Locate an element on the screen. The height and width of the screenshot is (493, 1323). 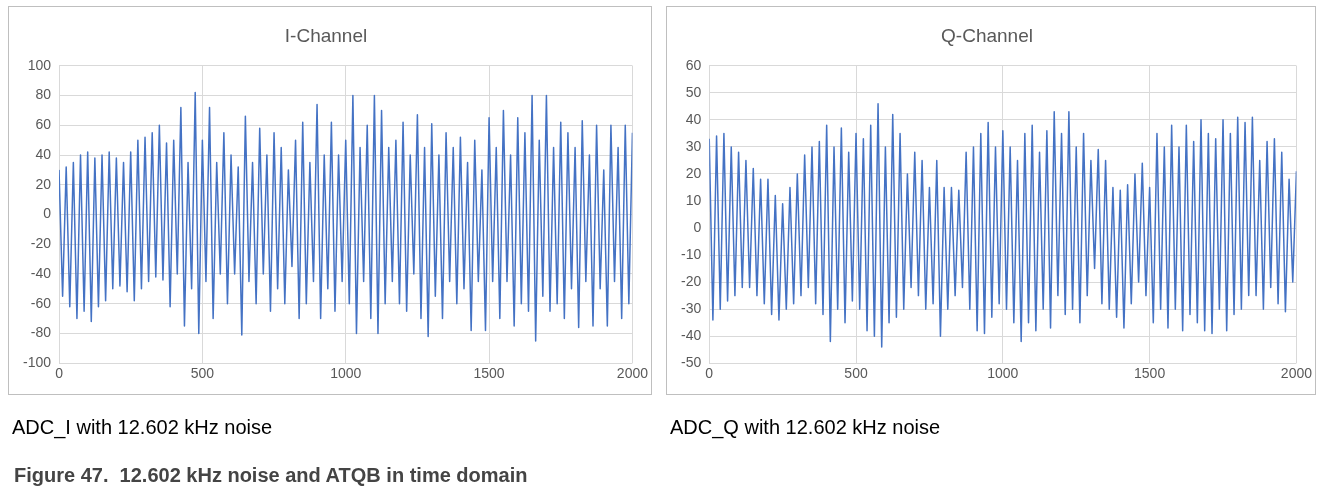
y-tick-label: -30 is located at coordinates (691, 307).